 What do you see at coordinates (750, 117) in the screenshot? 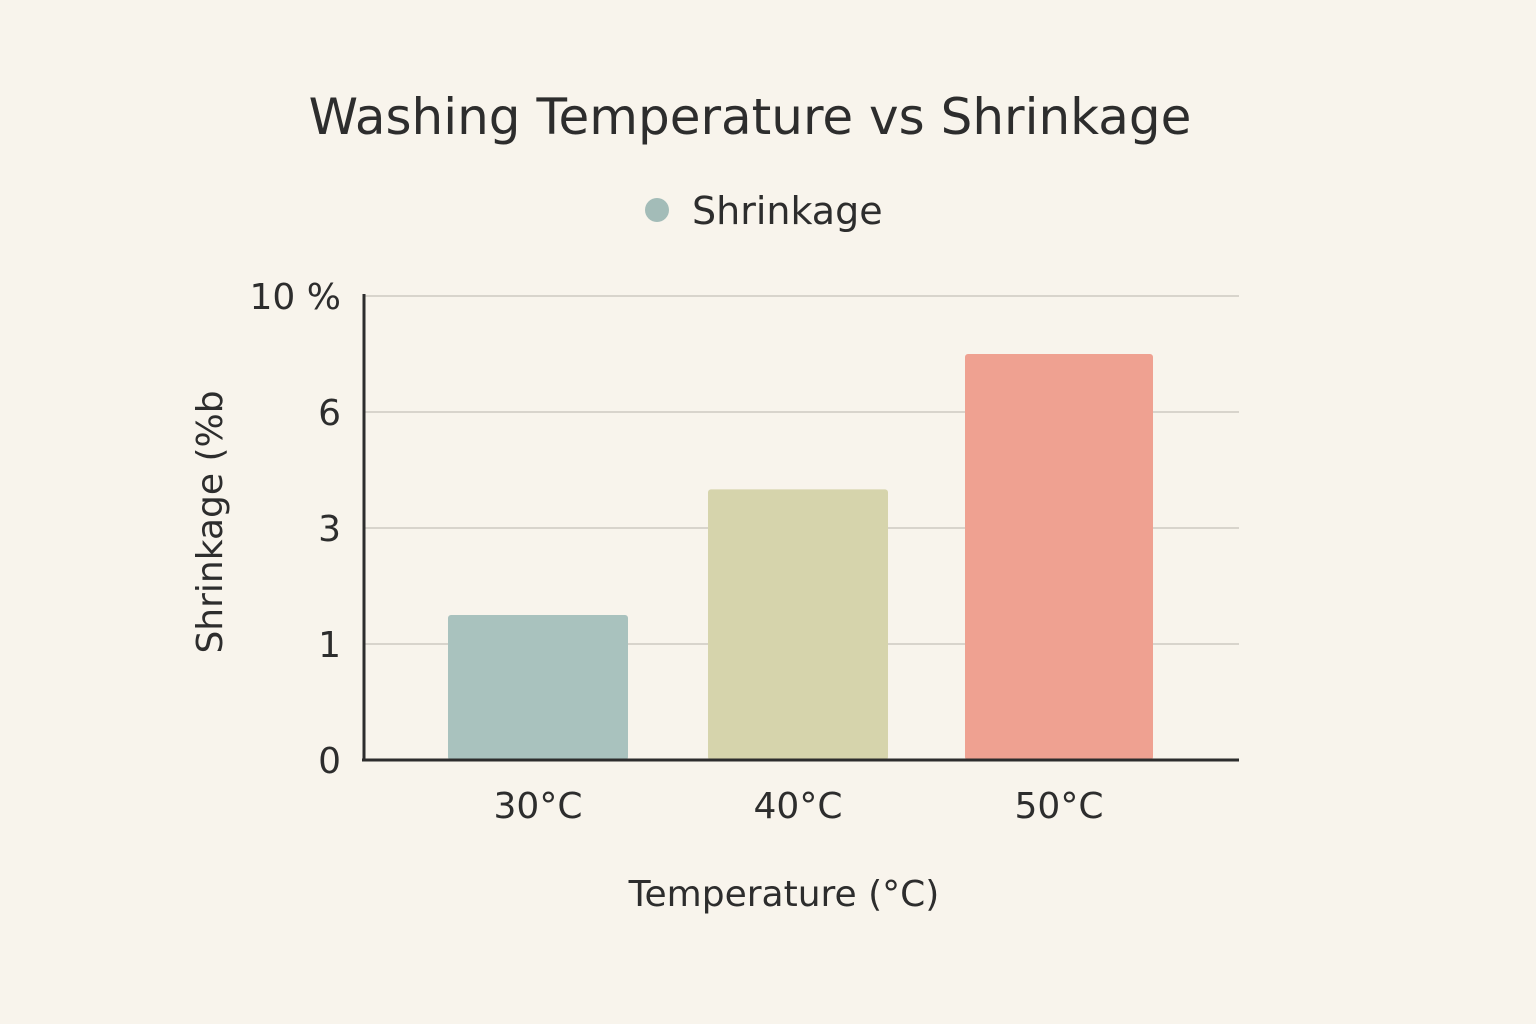
I see `chart-title: Washing Temperature vs Shrinkage` at bounding box center [750, 117].